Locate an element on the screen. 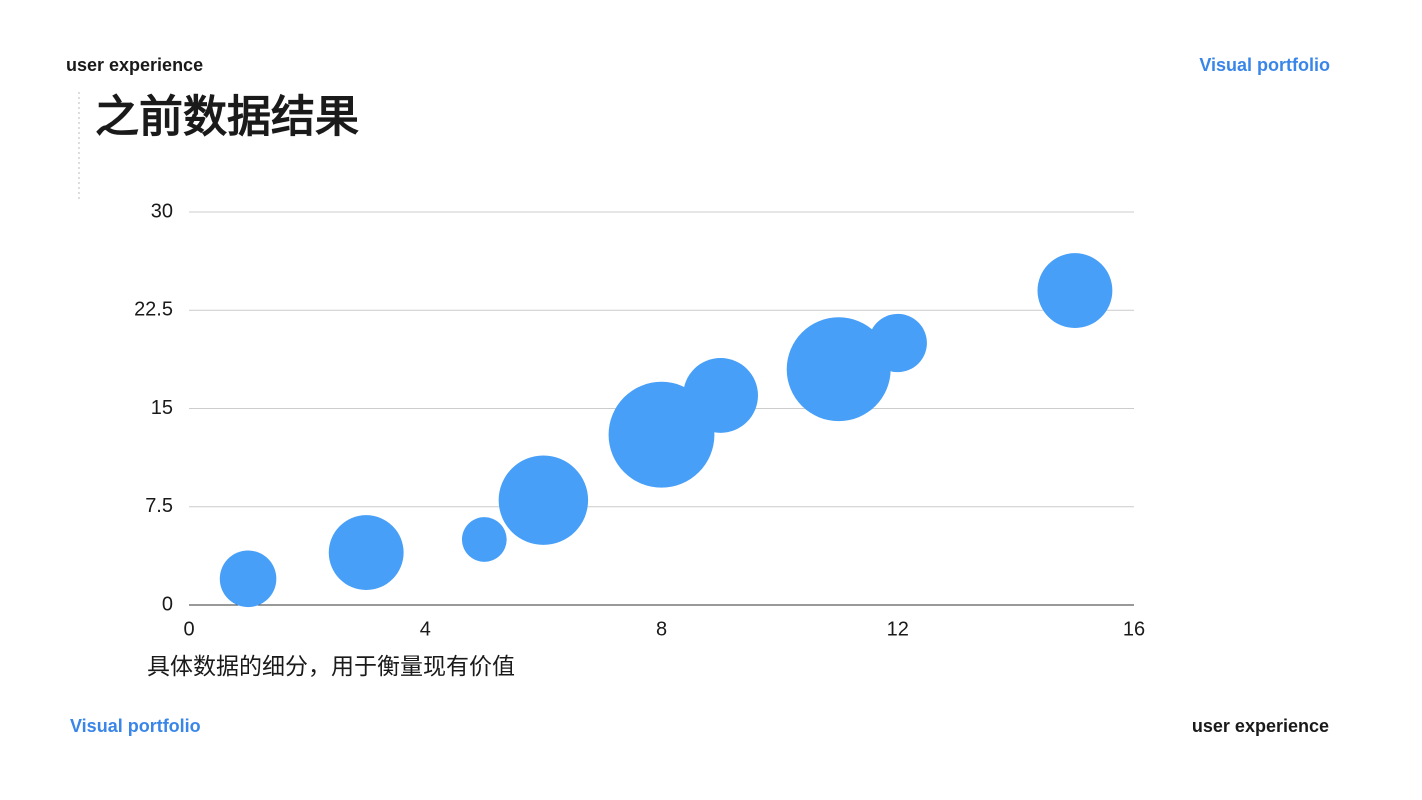 The height and width of the screenshot is (800, 1422). y-tick-label: 15 is located at coordinates (162, 408).